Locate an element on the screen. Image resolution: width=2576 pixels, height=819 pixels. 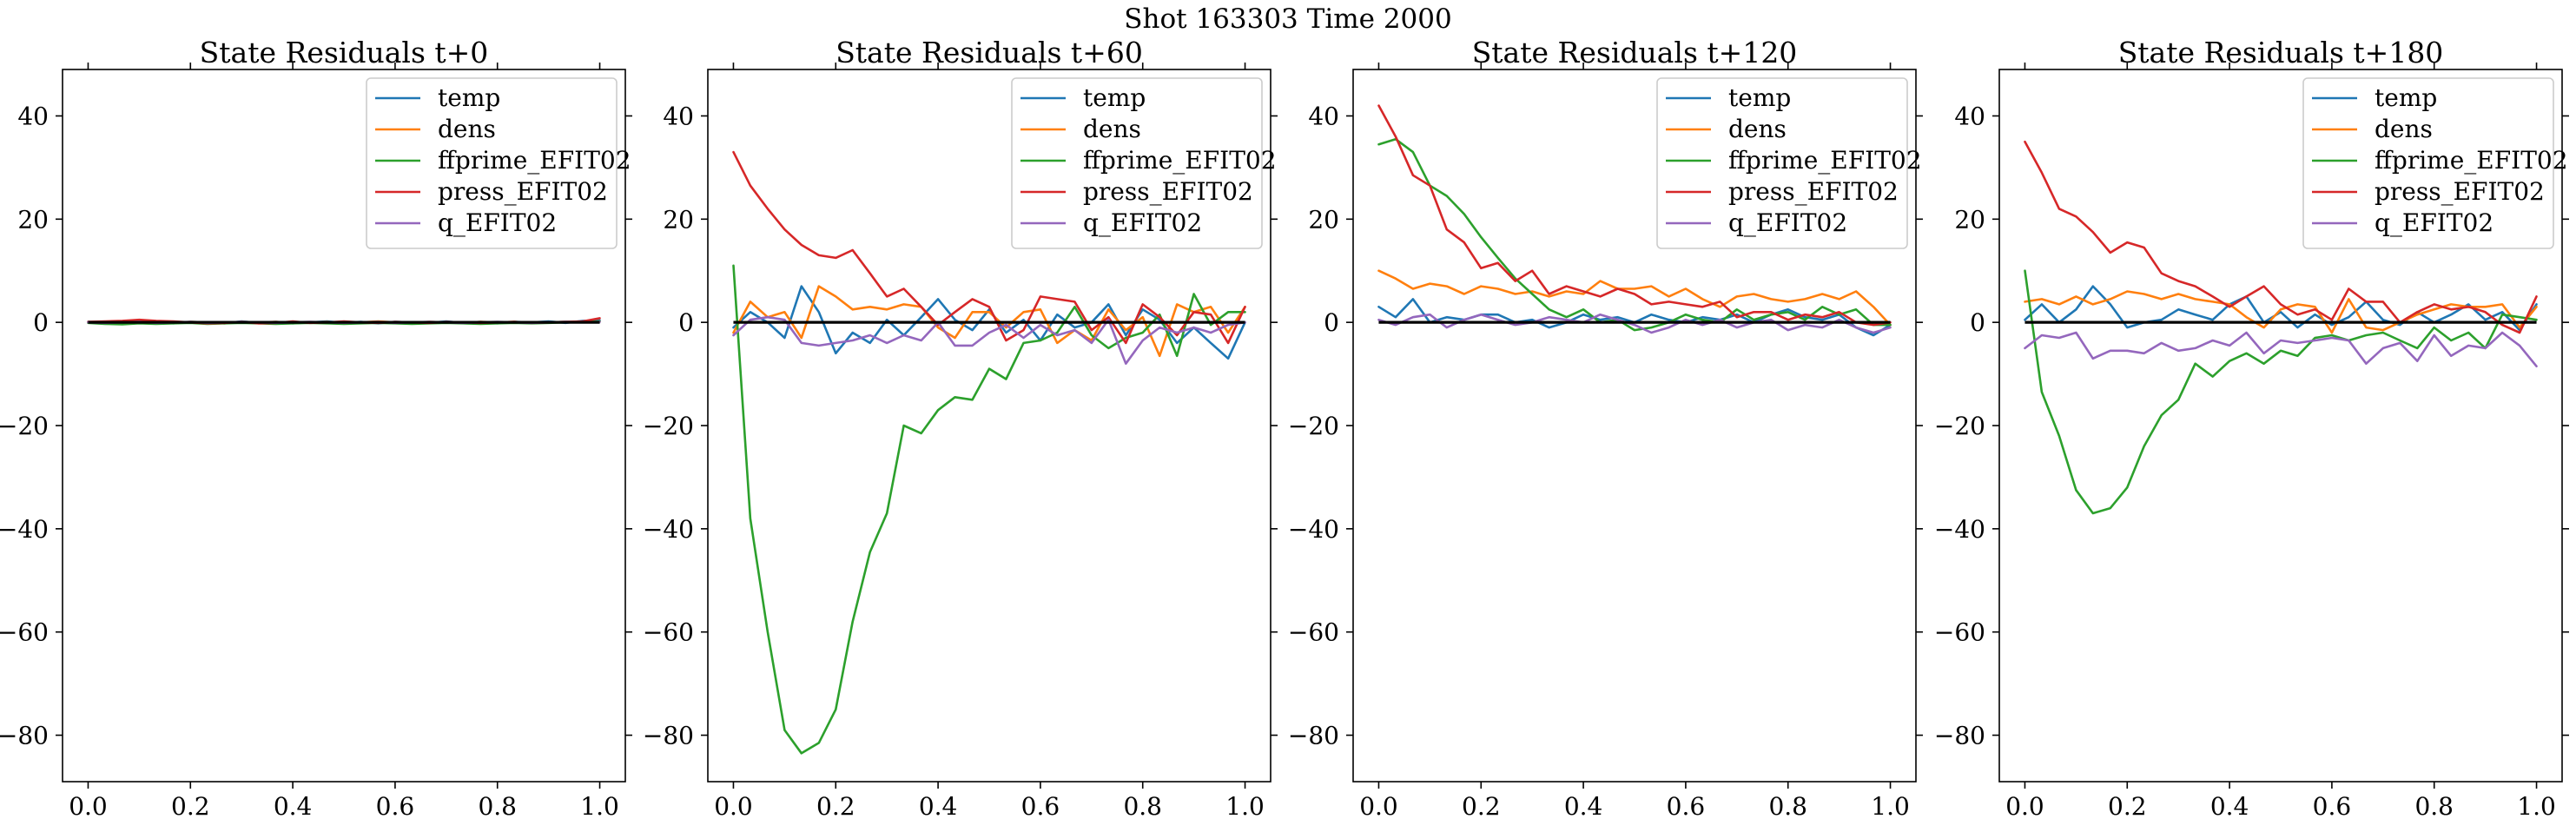
figure-suptitle: Shot 163303 Time 2000 is located at coordinates (1287, 19).